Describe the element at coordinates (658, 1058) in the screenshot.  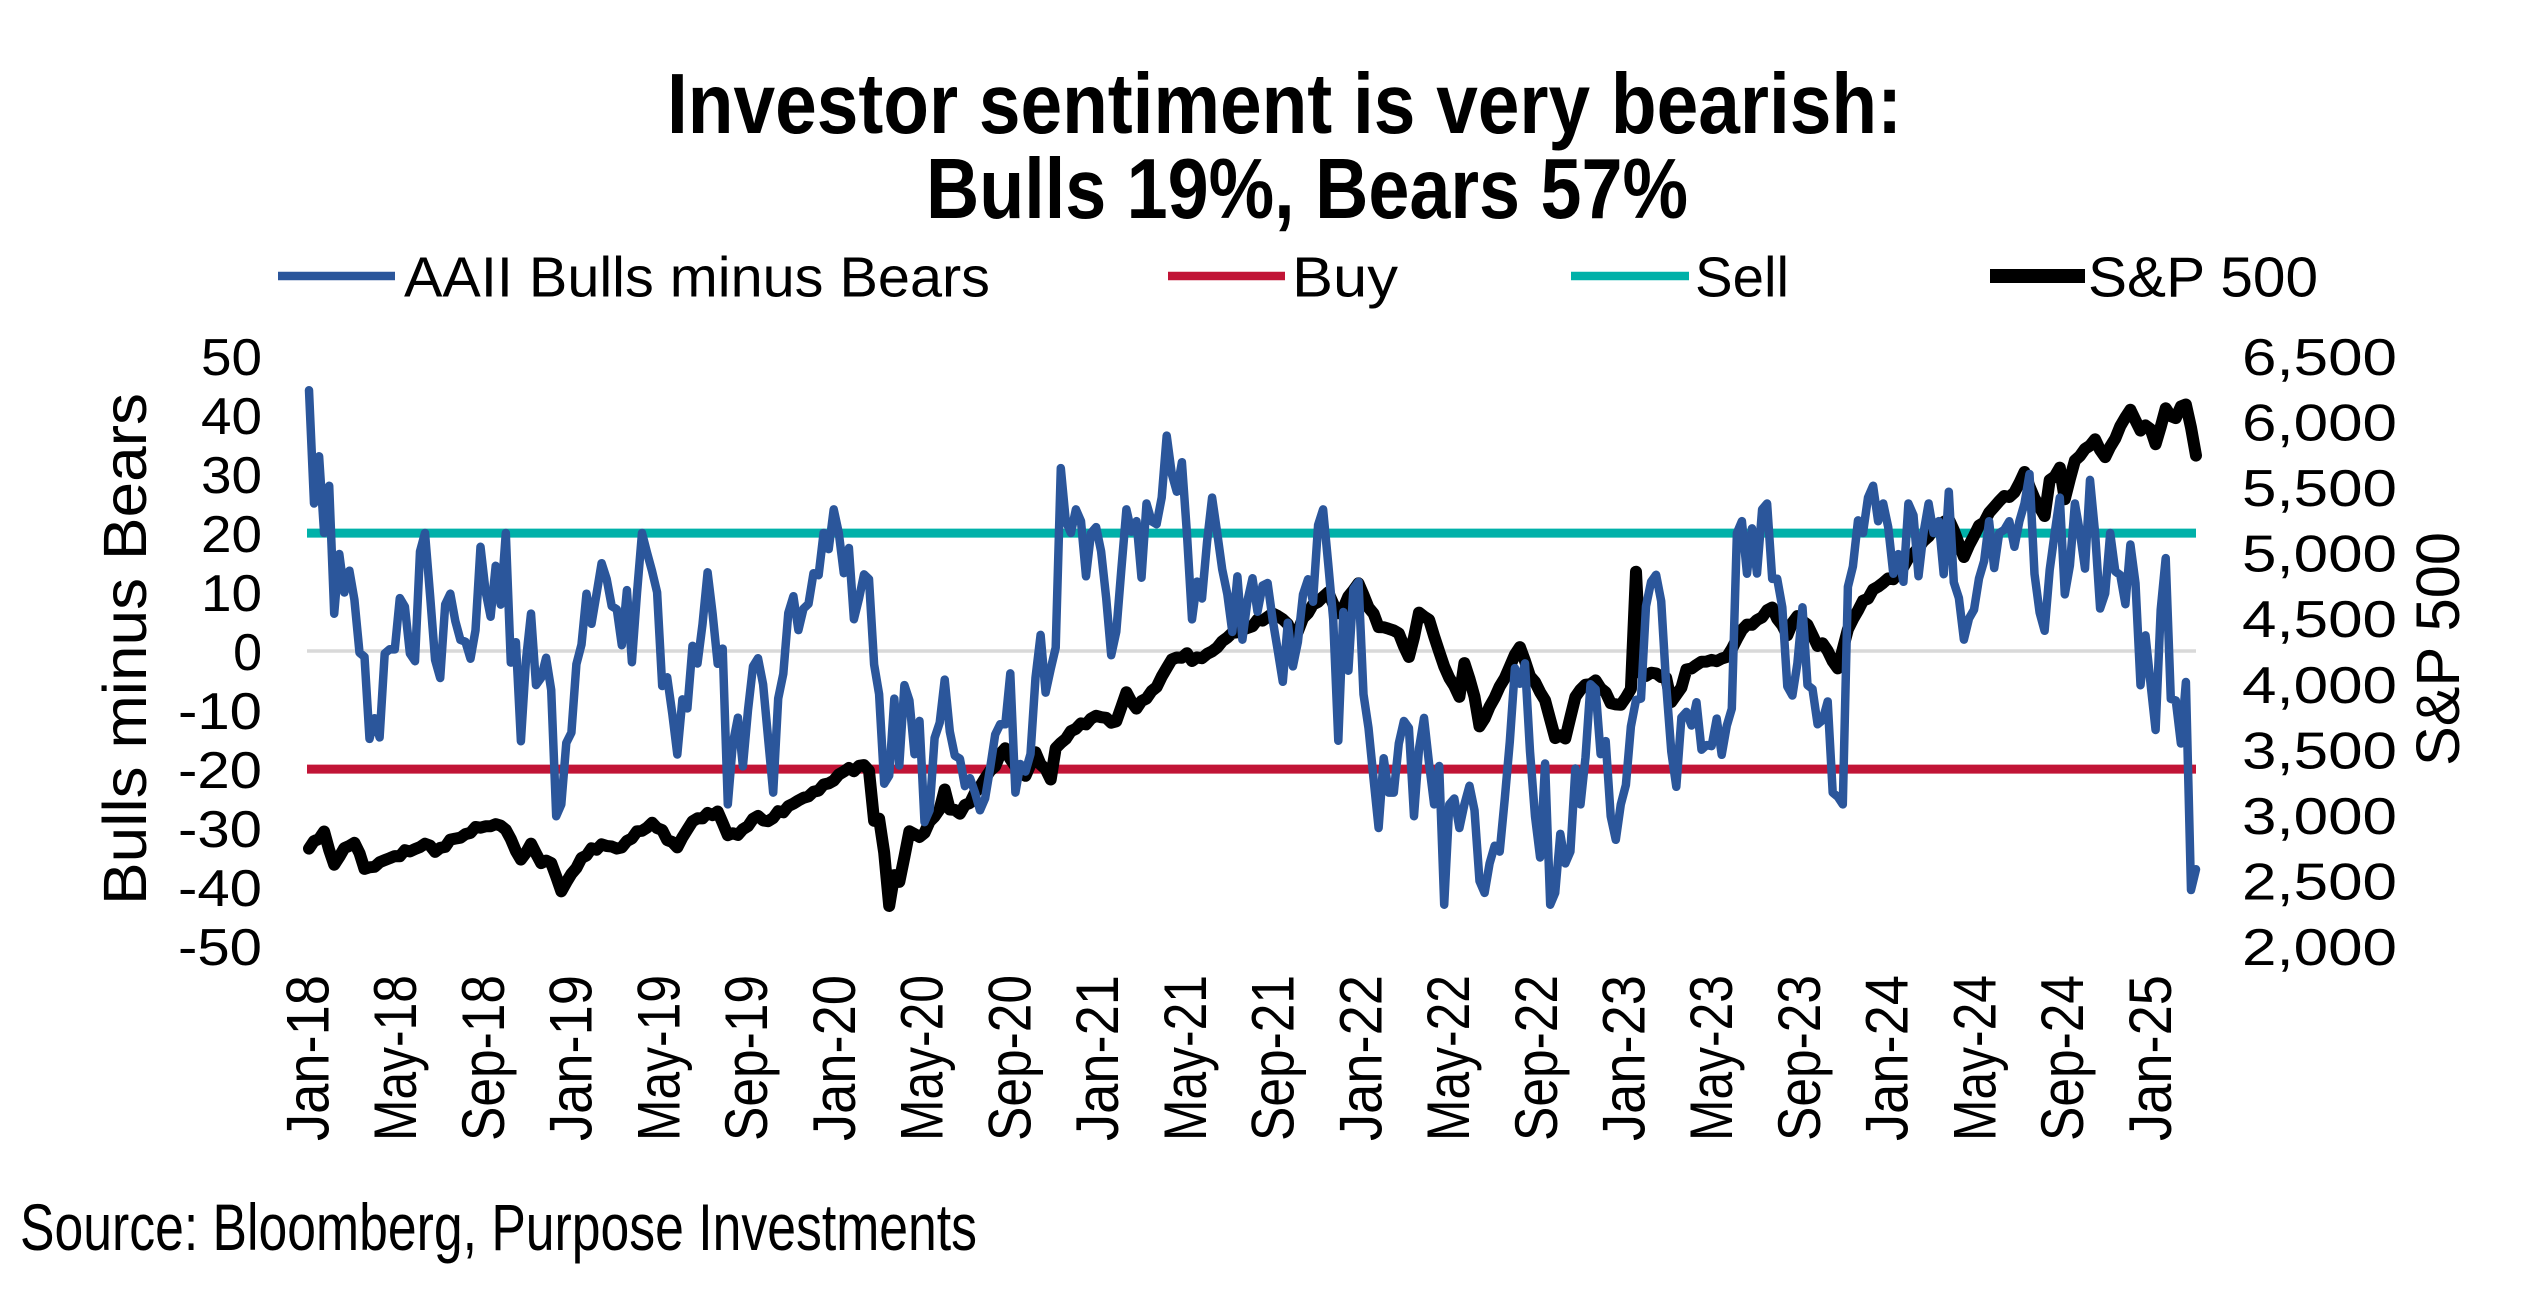
I see `svg-text: May-19` at that location.